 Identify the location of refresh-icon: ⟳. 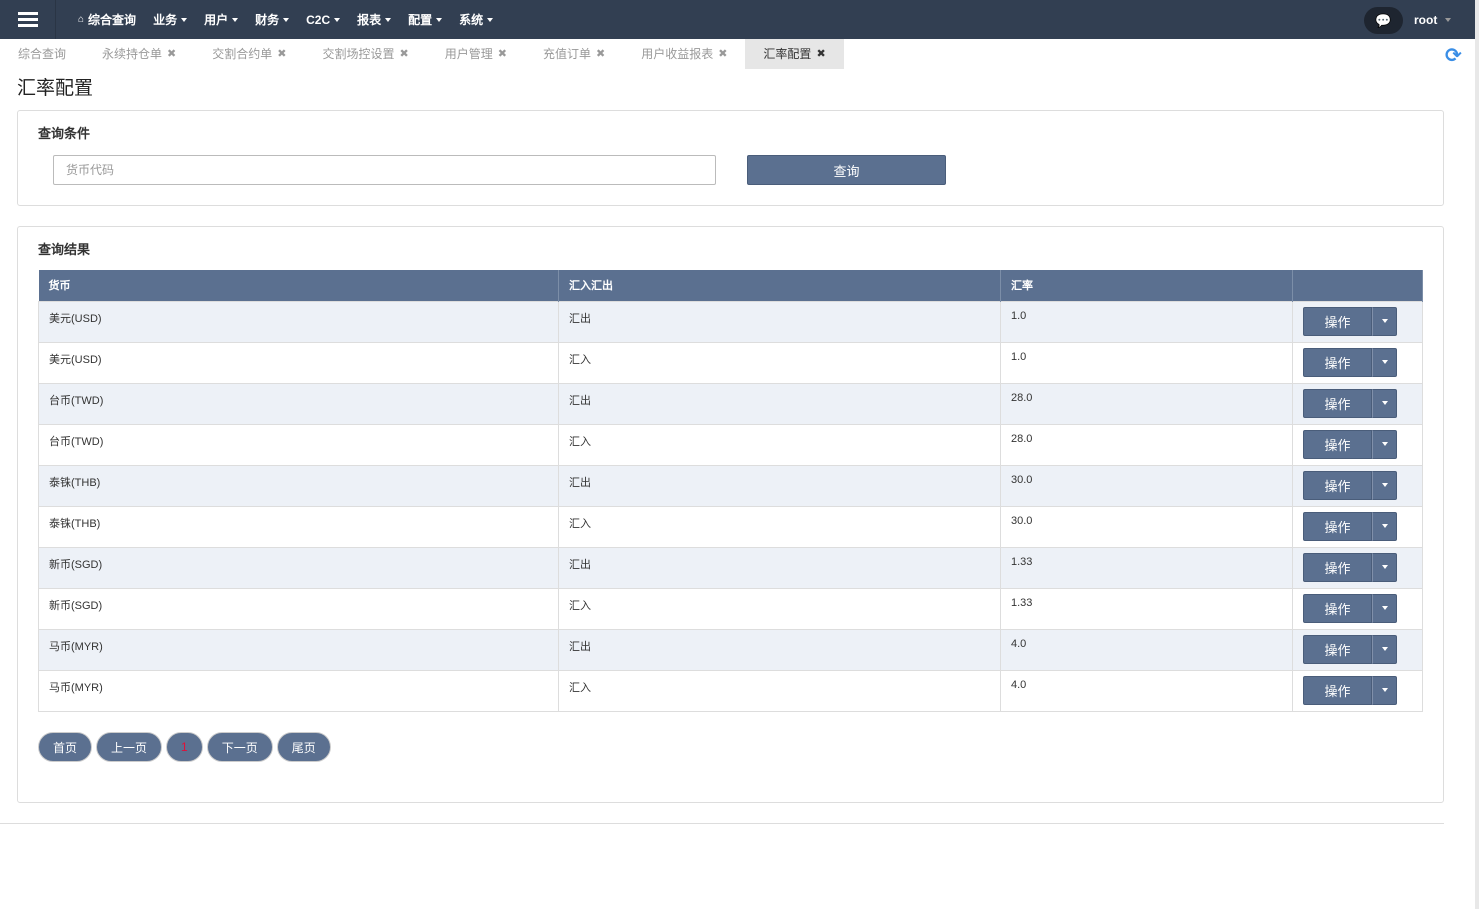
(1453, 56).